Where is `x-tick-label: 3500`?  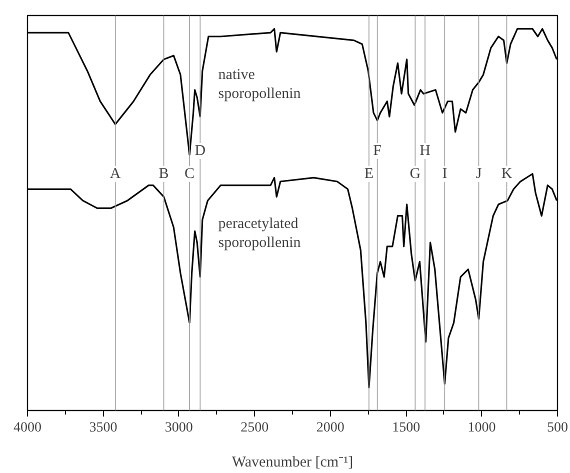
x-tick-label: 3500 is located at coordinates (103, 428).